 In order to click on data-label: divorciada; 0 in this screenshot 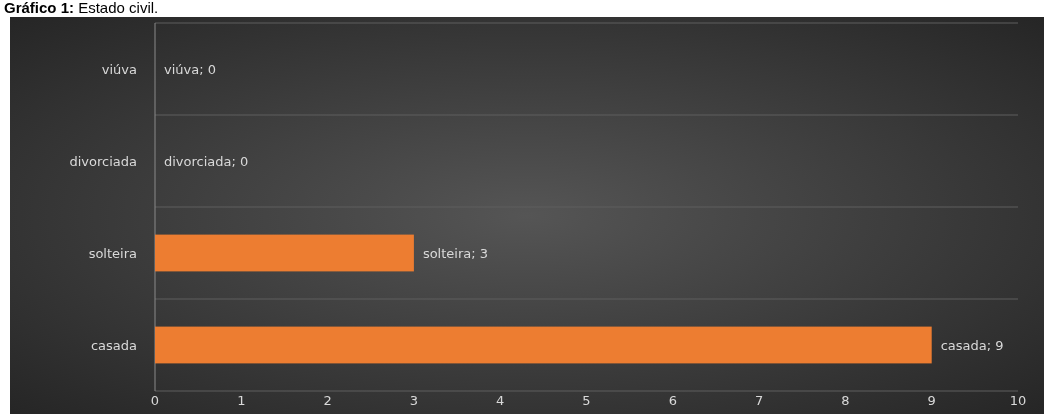, I will do `click(206, 161)`.